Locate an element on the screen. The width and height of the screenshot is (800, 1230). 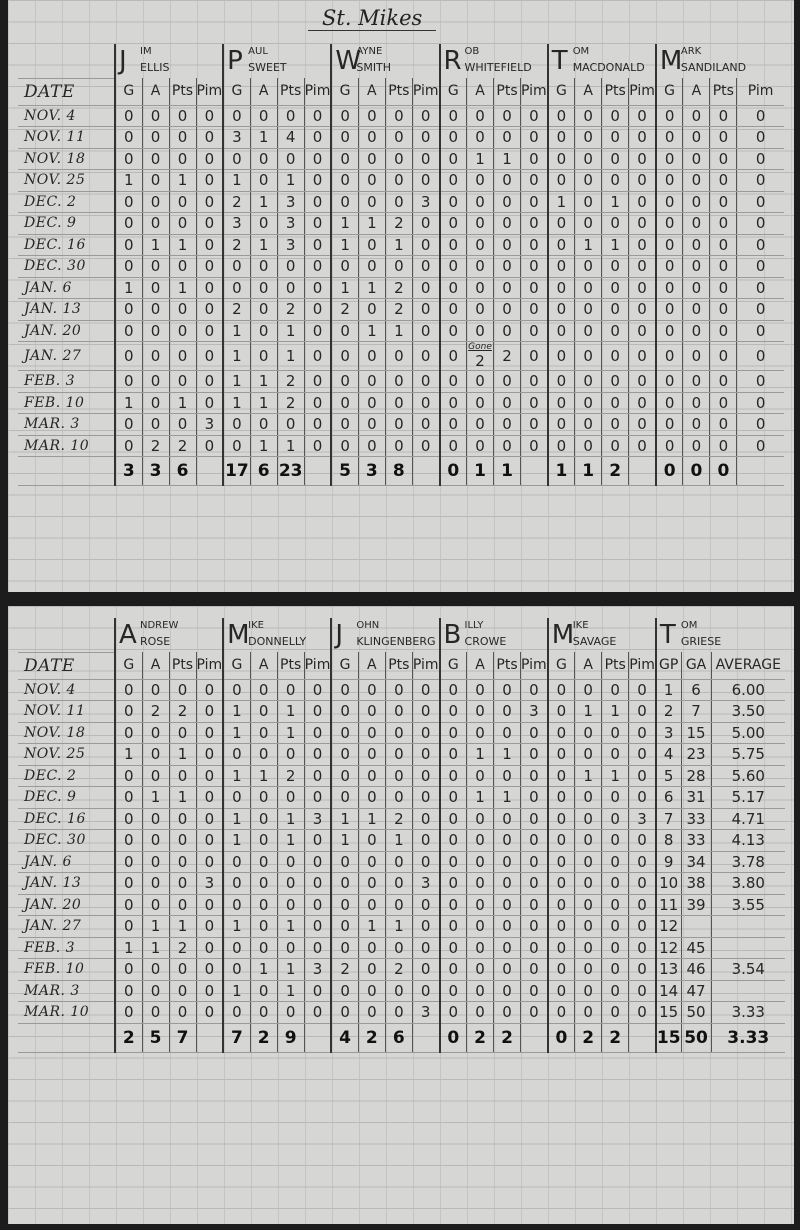
stat-cell: 9 is located at coordinates (668, 862).